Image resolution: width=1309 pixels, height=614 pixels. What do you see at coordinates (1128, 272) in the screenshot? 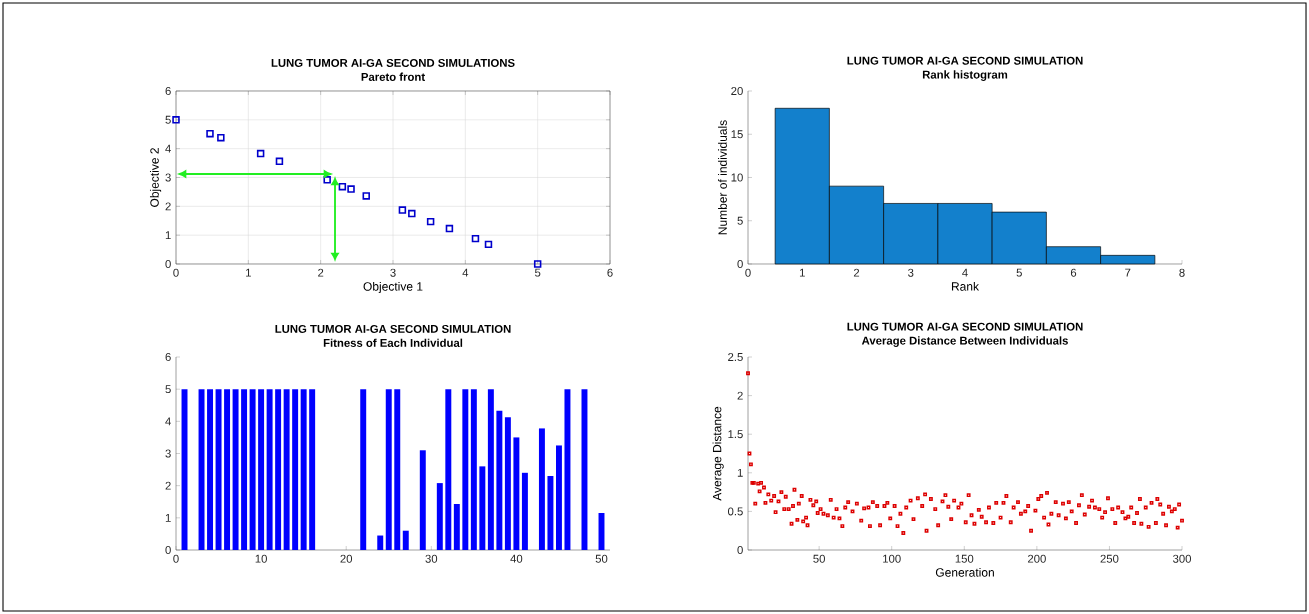
I see `x-tick-label: 7` at bounding box center [1128, 272].